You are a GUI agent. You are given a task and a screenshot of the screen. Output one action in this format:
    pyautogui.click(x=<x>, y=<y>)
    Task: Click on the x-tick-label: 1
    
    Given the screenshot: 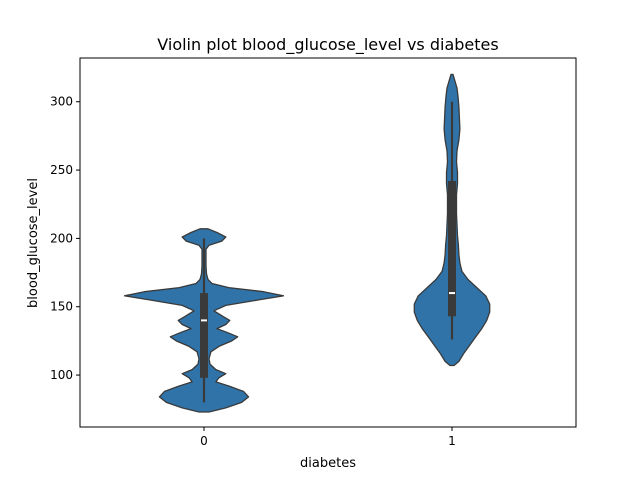 What is the action you would take?
    pyautogui.click(x=452, y=441)
    